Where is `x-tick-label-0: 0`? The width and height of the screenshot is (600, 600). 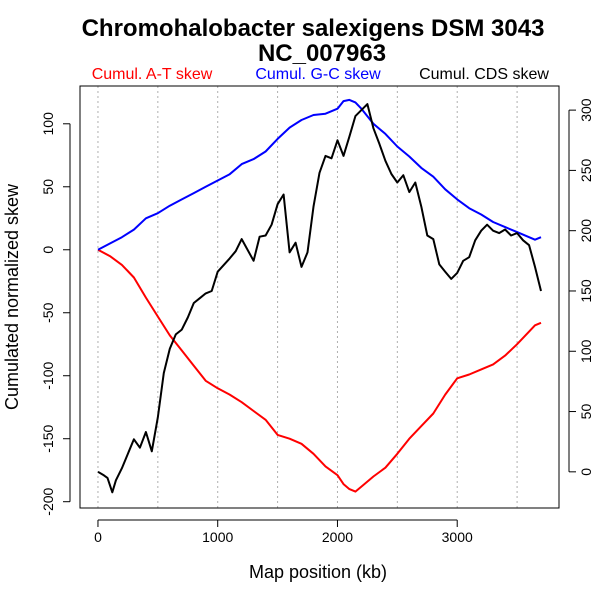
x-tick-label-0: 0 is located at coordinates (98, 537).